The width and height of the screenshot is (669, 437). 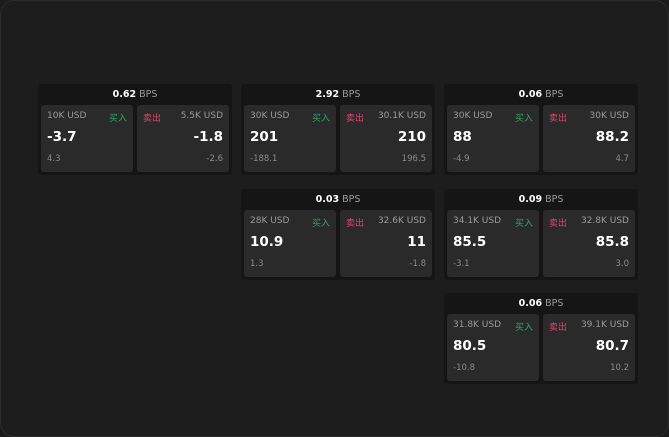 I want to click on spread-header: 0.62 BPS, so click(x=135, y=94).